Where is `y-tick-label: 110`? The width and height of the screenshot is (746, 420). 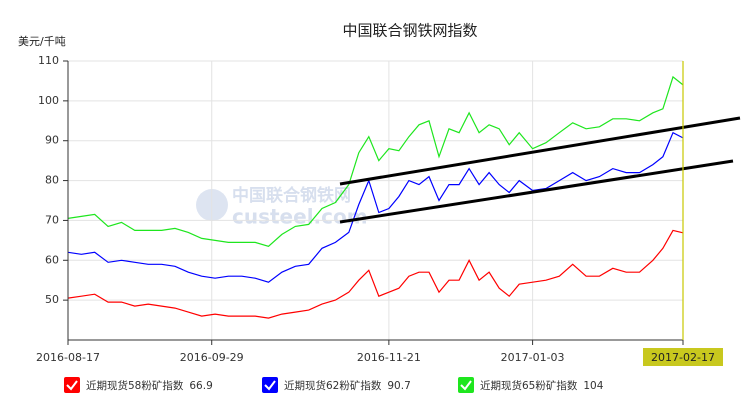 y-tick-label: 110 is located at coordinates (48, 60).